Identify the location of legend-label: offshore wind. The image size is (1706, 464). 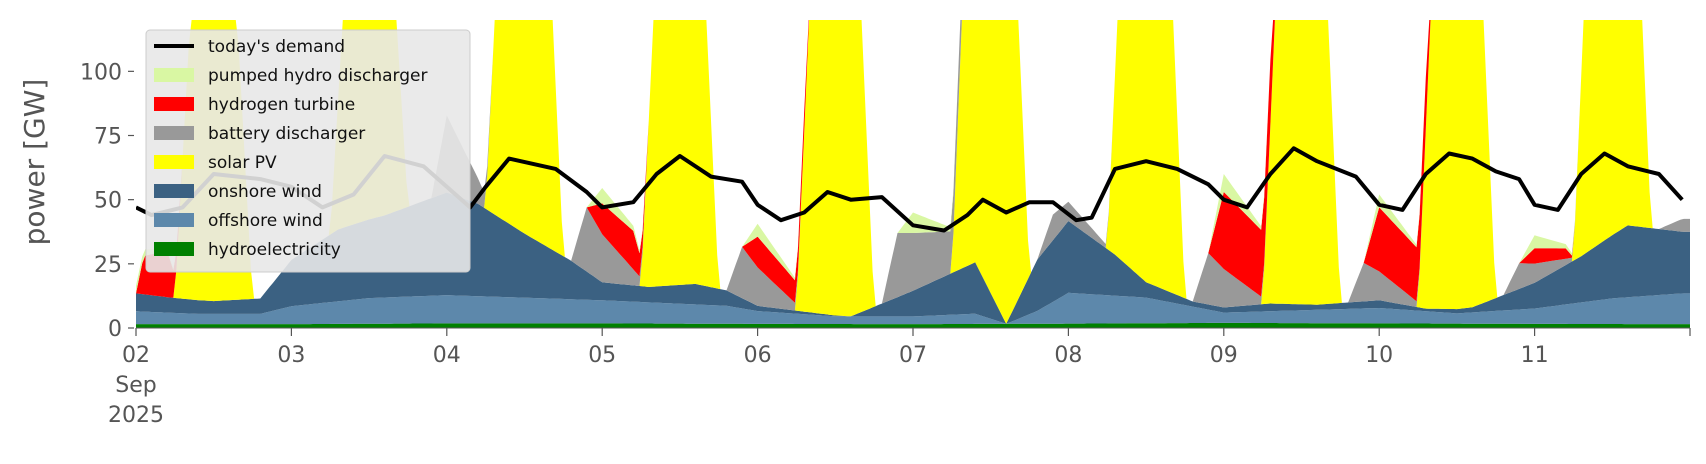
(265, 221).